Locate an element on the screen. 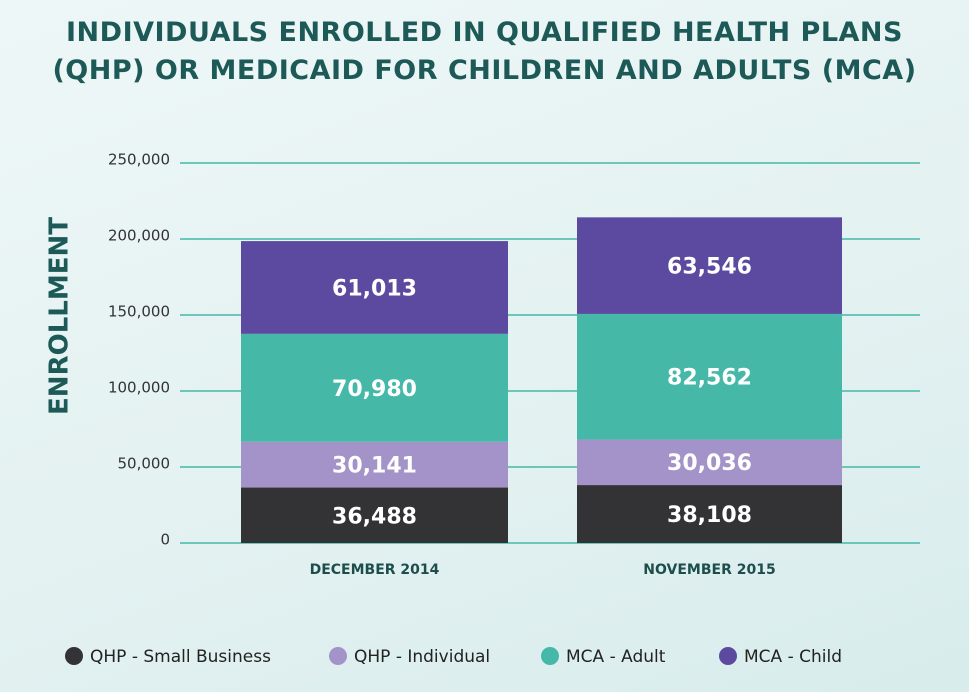  y-tick-label: 200,000 is located at coordinates (139, 236).